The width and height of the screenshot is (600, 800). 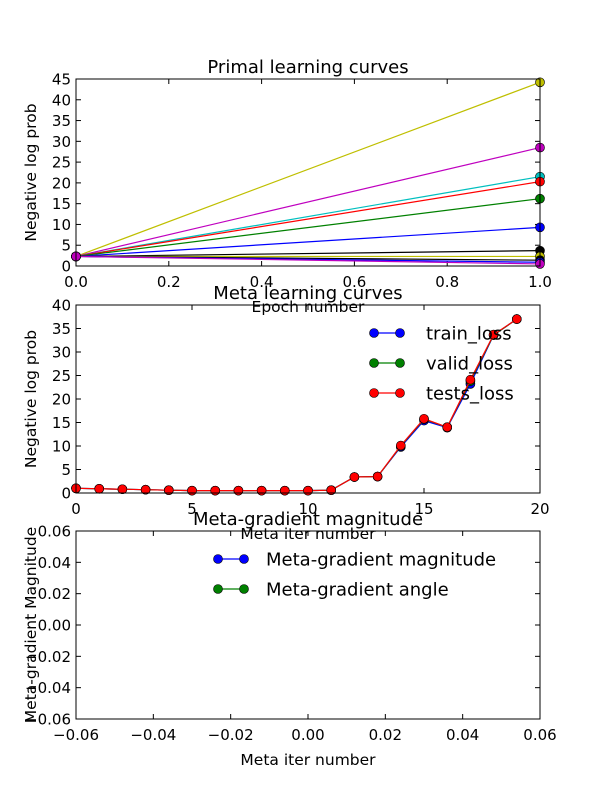 I want to click on x-tick-label: 0.2, so click(x=169, y=282).